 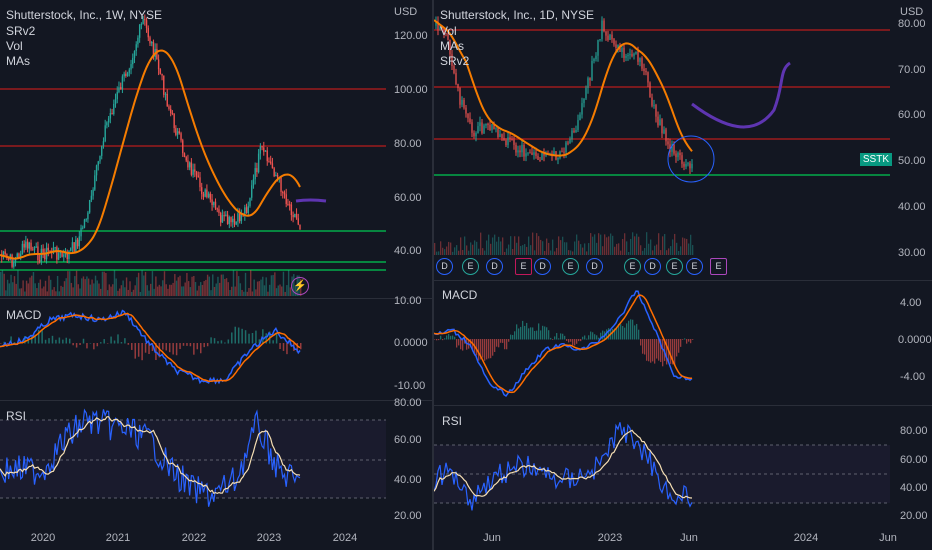 I want to click on moving-average-line, so click(x=563, y=88).